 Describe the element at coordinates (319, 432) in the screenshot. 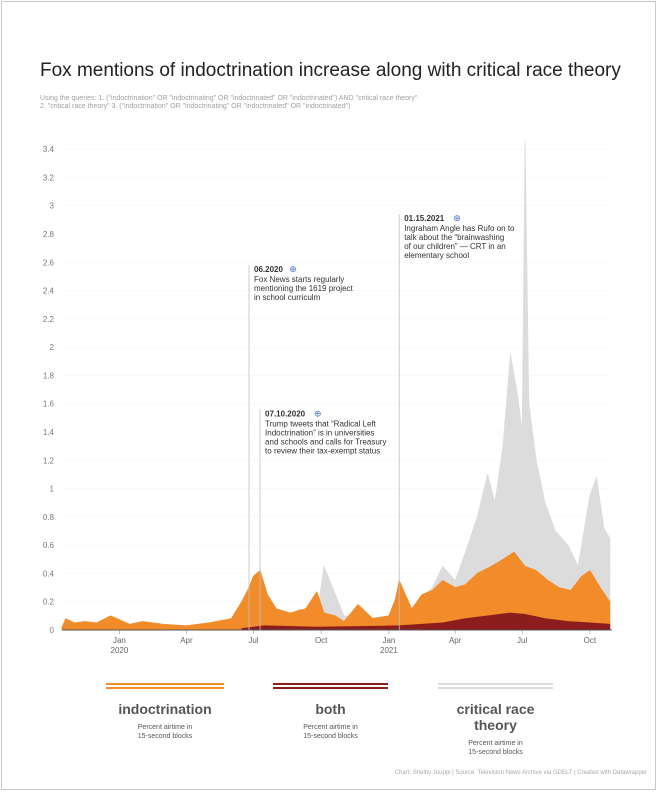

I see `annotation-text-line: Indoctrination” is in universities` at that location.